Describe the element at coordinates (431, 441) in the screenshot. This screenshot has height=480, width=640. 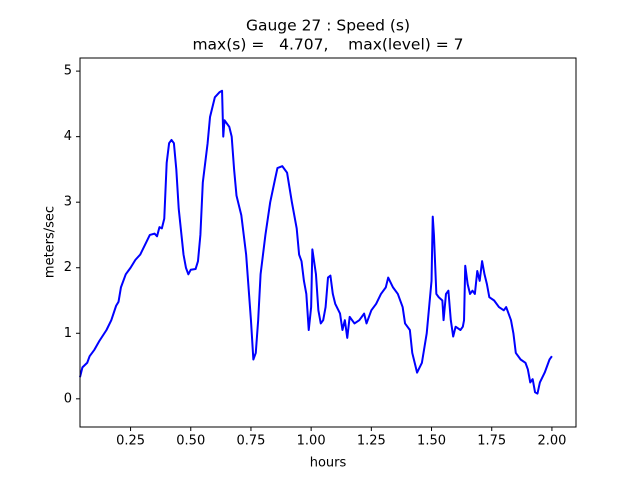
I see `x-tick-label: 1.50` at that location.